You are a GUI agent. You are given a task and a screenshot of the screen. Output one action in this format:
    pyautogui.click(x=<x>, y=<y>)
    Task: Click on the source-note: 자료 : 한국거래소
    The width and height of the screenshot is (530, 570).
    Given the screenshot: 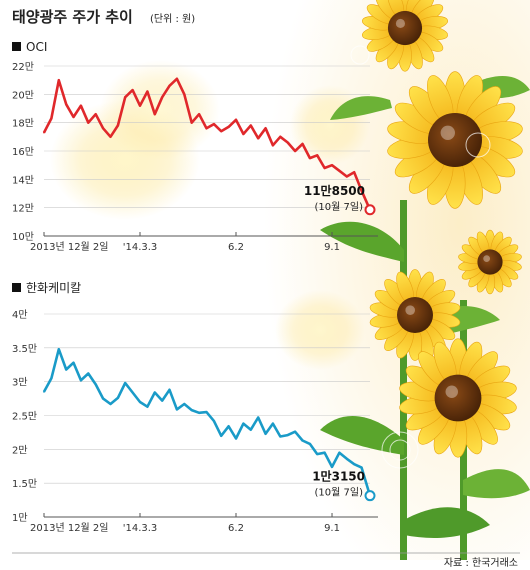 What is the action you would take?
    pyautogui.click(x=481, y=563)
    